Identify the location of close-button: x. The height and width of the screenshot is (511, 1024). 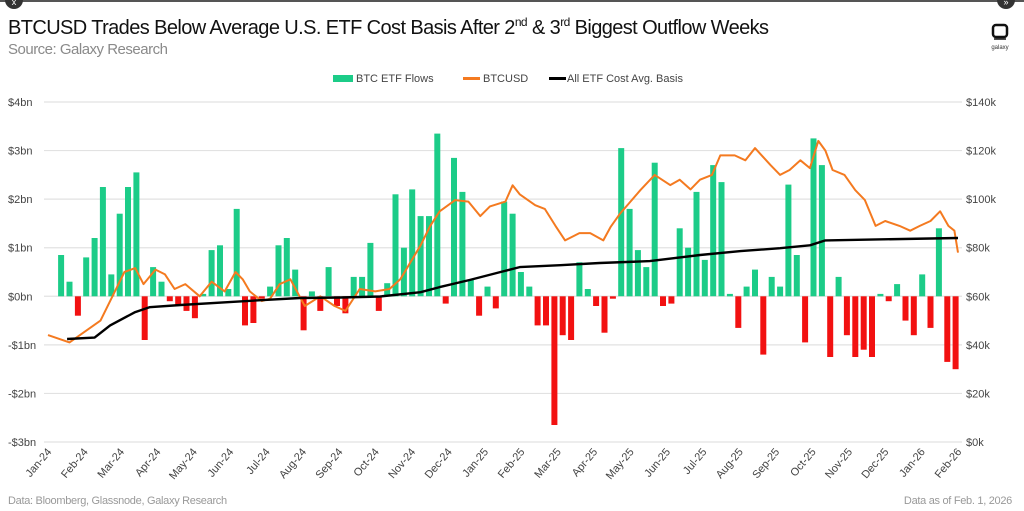
(14, 4).